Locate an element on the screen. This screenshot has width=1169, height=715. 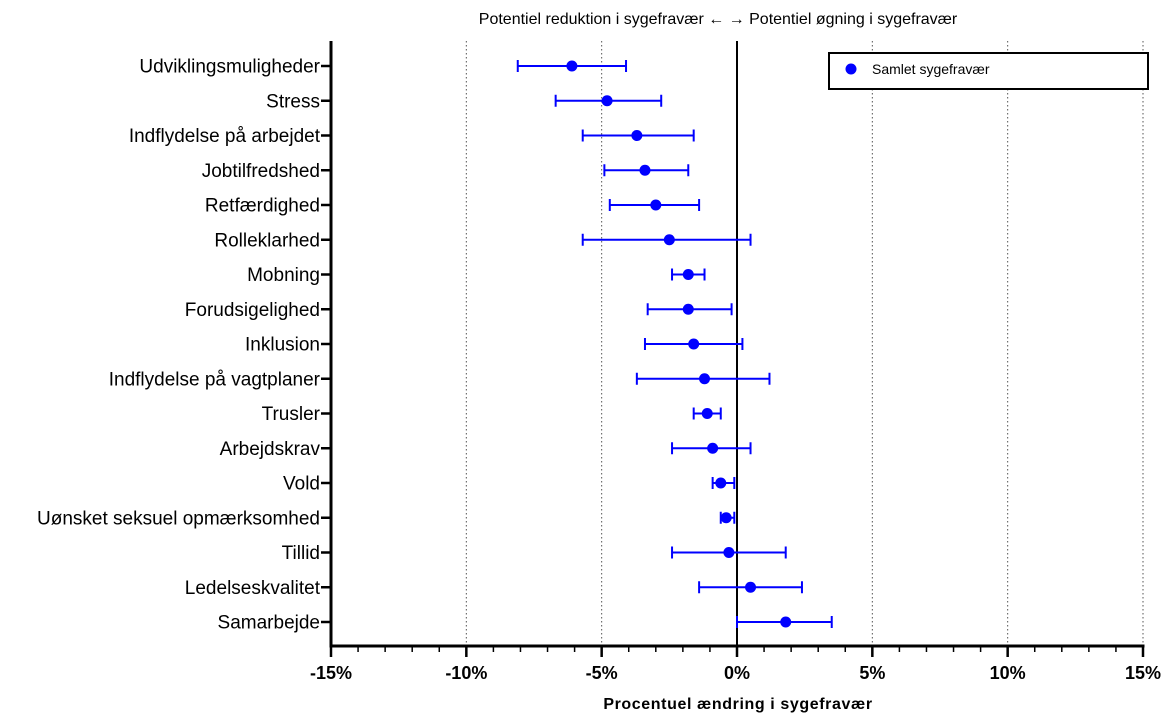
x-tick-label: 5% is located at coordinates (872, 673).